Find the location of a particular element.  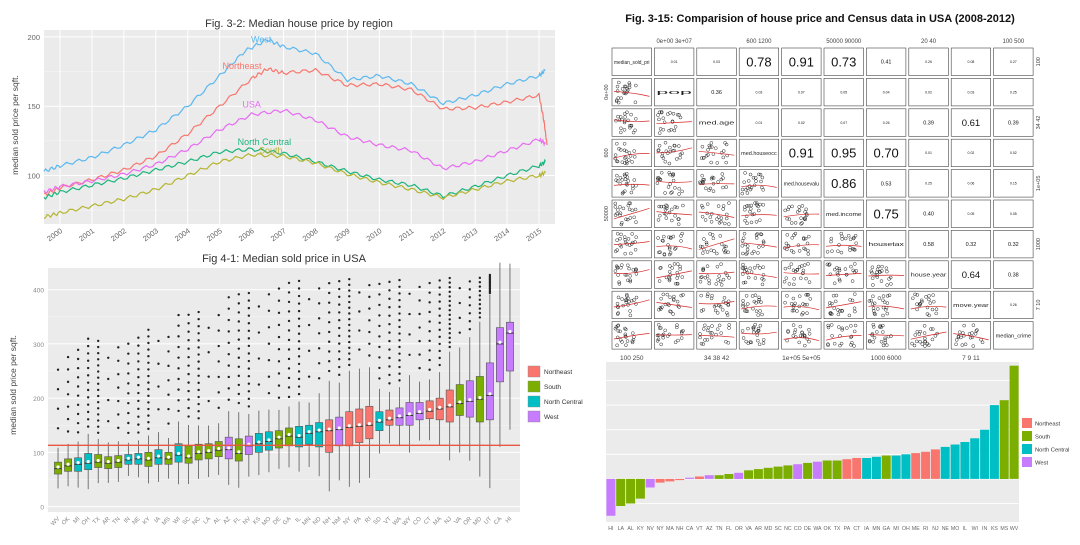

bar-x-tick-label: VA is located at coordinates (748, 529).